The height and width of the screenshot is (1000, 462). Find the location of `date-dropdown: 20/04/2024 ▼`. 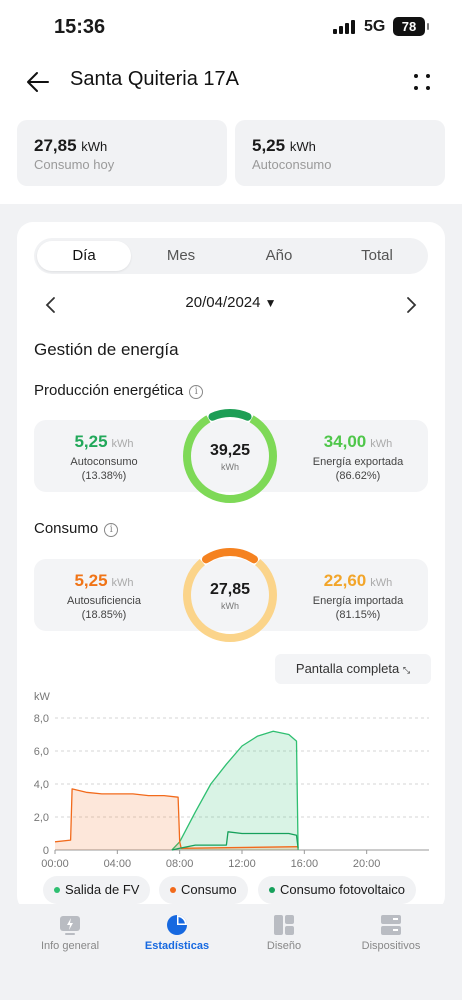

date-dropdown: 20/04/2024 ▼ is located at coordinates (231, 302).